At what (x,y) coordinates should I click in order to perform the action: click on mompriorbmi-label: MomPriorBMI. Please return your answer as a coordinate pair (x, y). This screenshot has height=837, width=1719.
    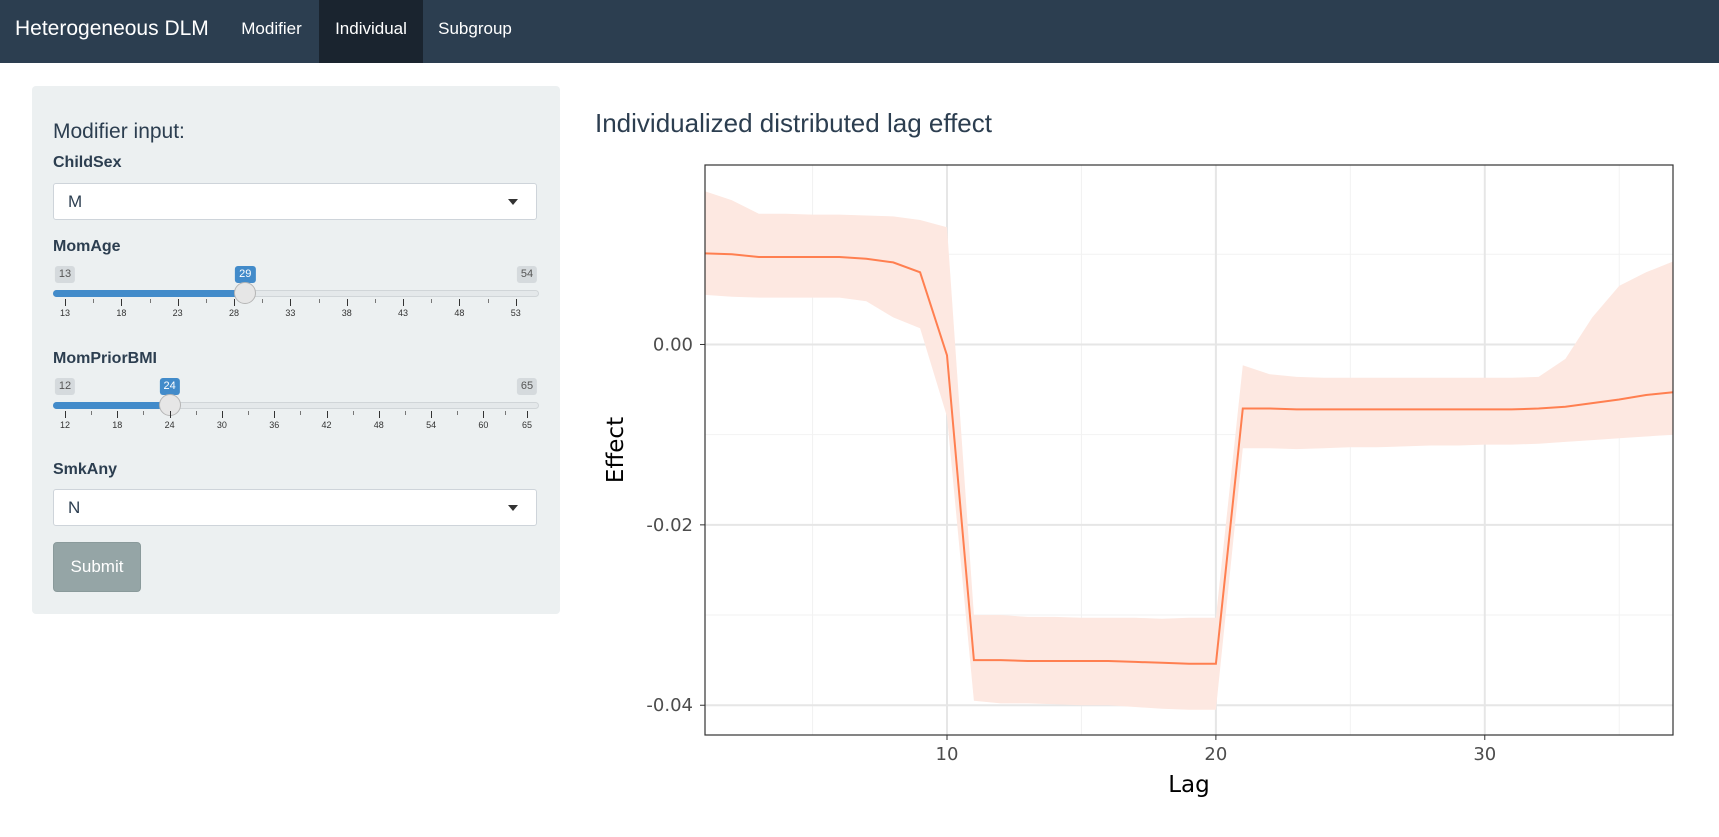
    Looking at the image, I should click on (105, 358).